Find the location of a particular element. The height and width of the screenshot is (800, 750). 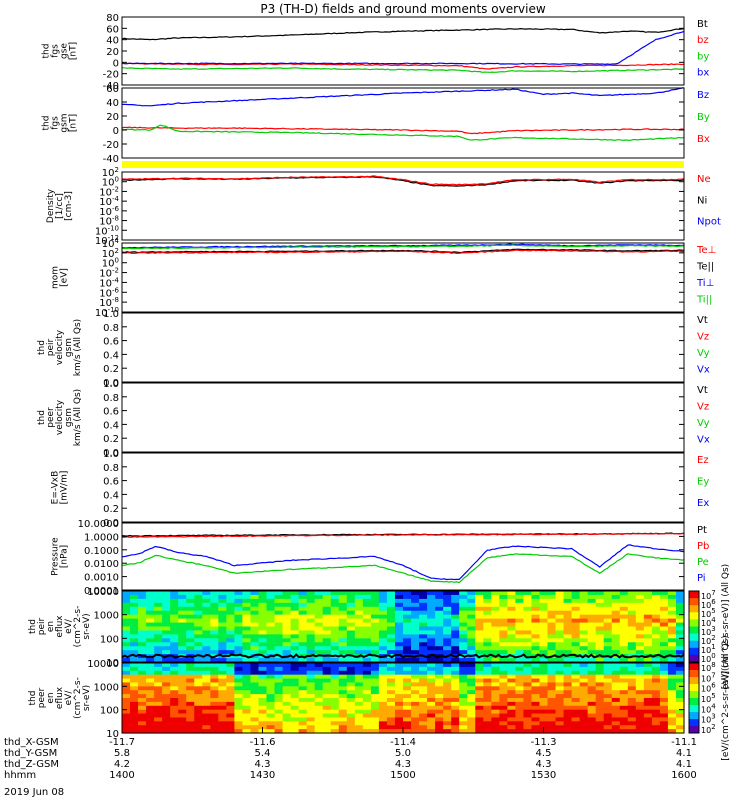

ylabel-line: Pressure is located at coordinates (56, 556).